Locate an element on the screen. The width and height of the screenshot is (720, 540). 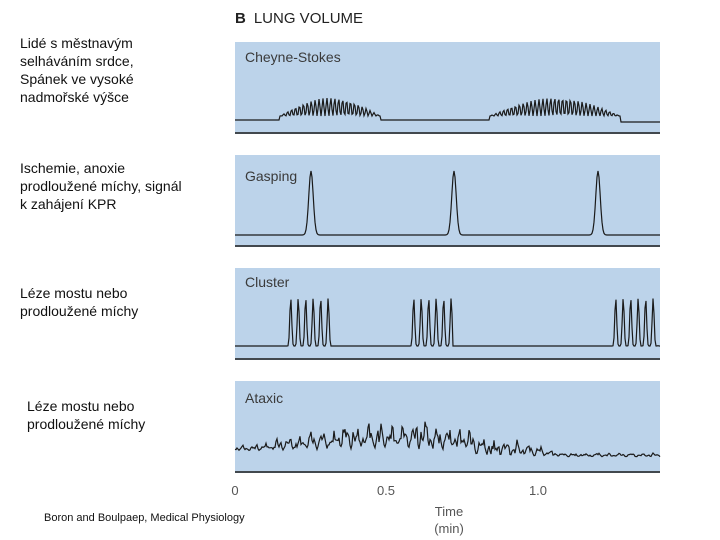
panel-label: Gasping is located at coordinates (271, 176).